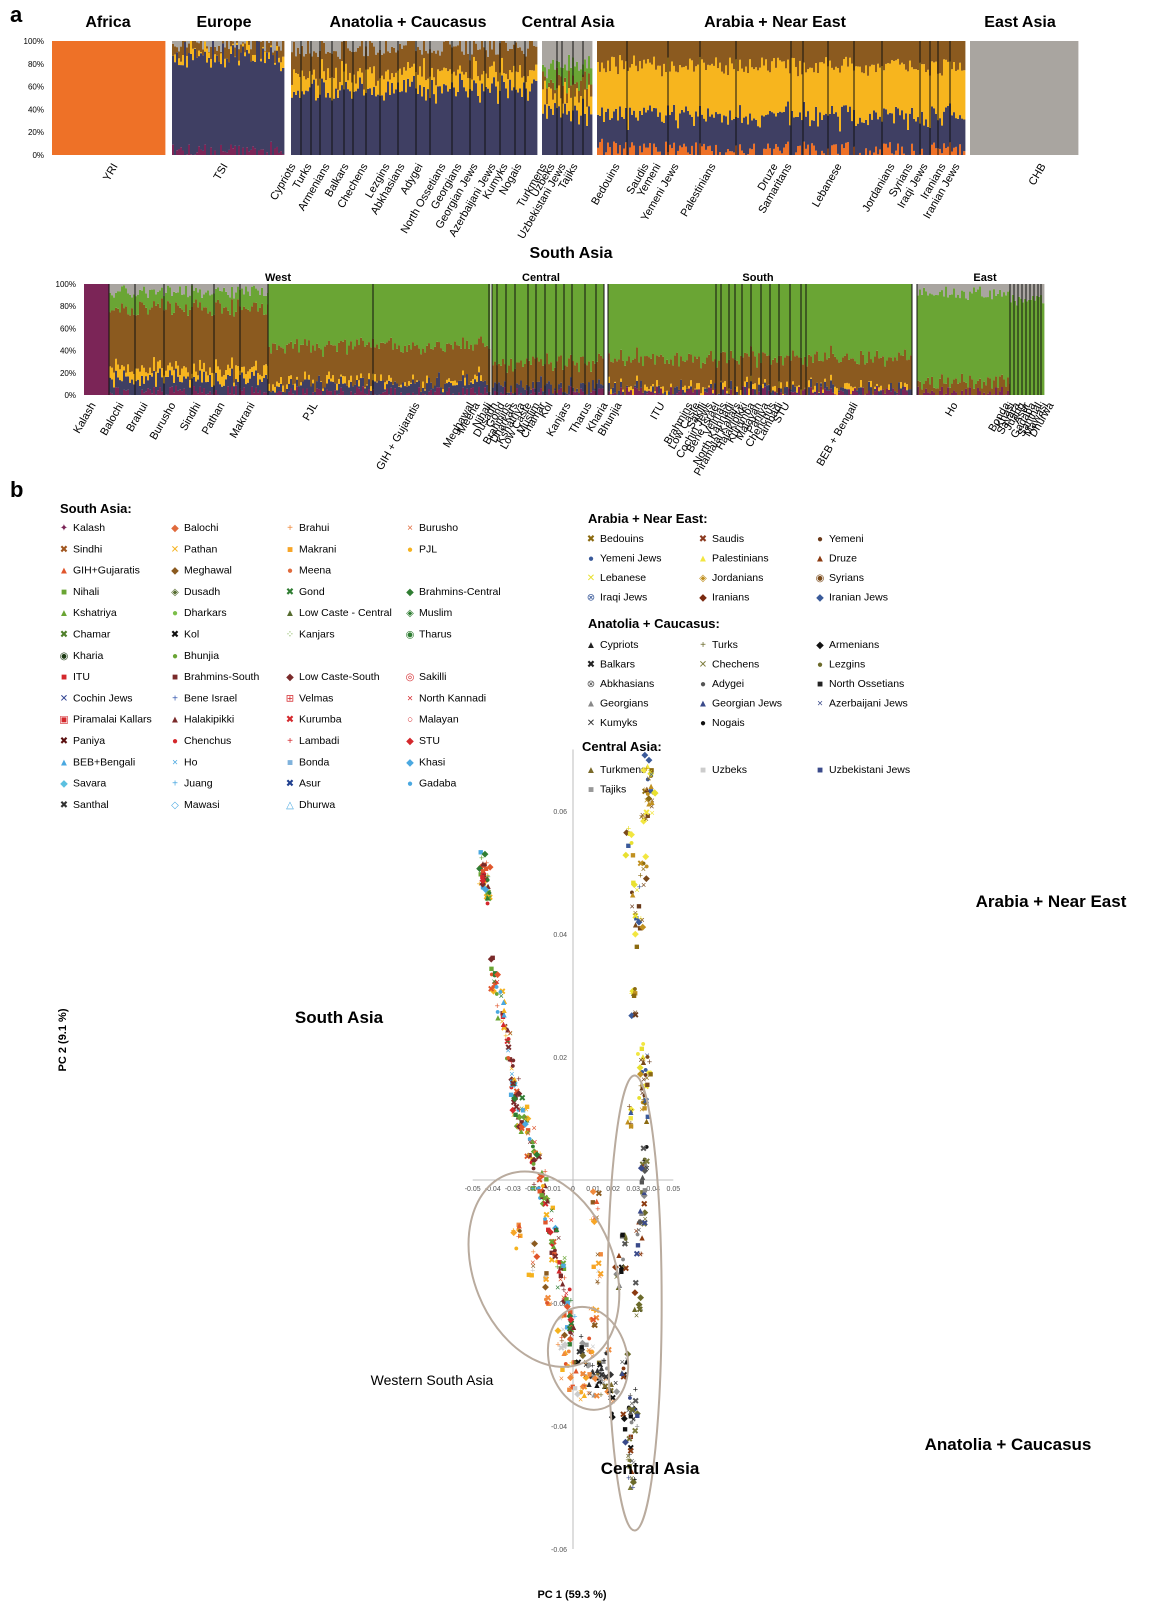 Image resolution: width=1164 pixels, height=1603 pixels. I want to click on y-tick-label: -0.06, so click(559, 1550).